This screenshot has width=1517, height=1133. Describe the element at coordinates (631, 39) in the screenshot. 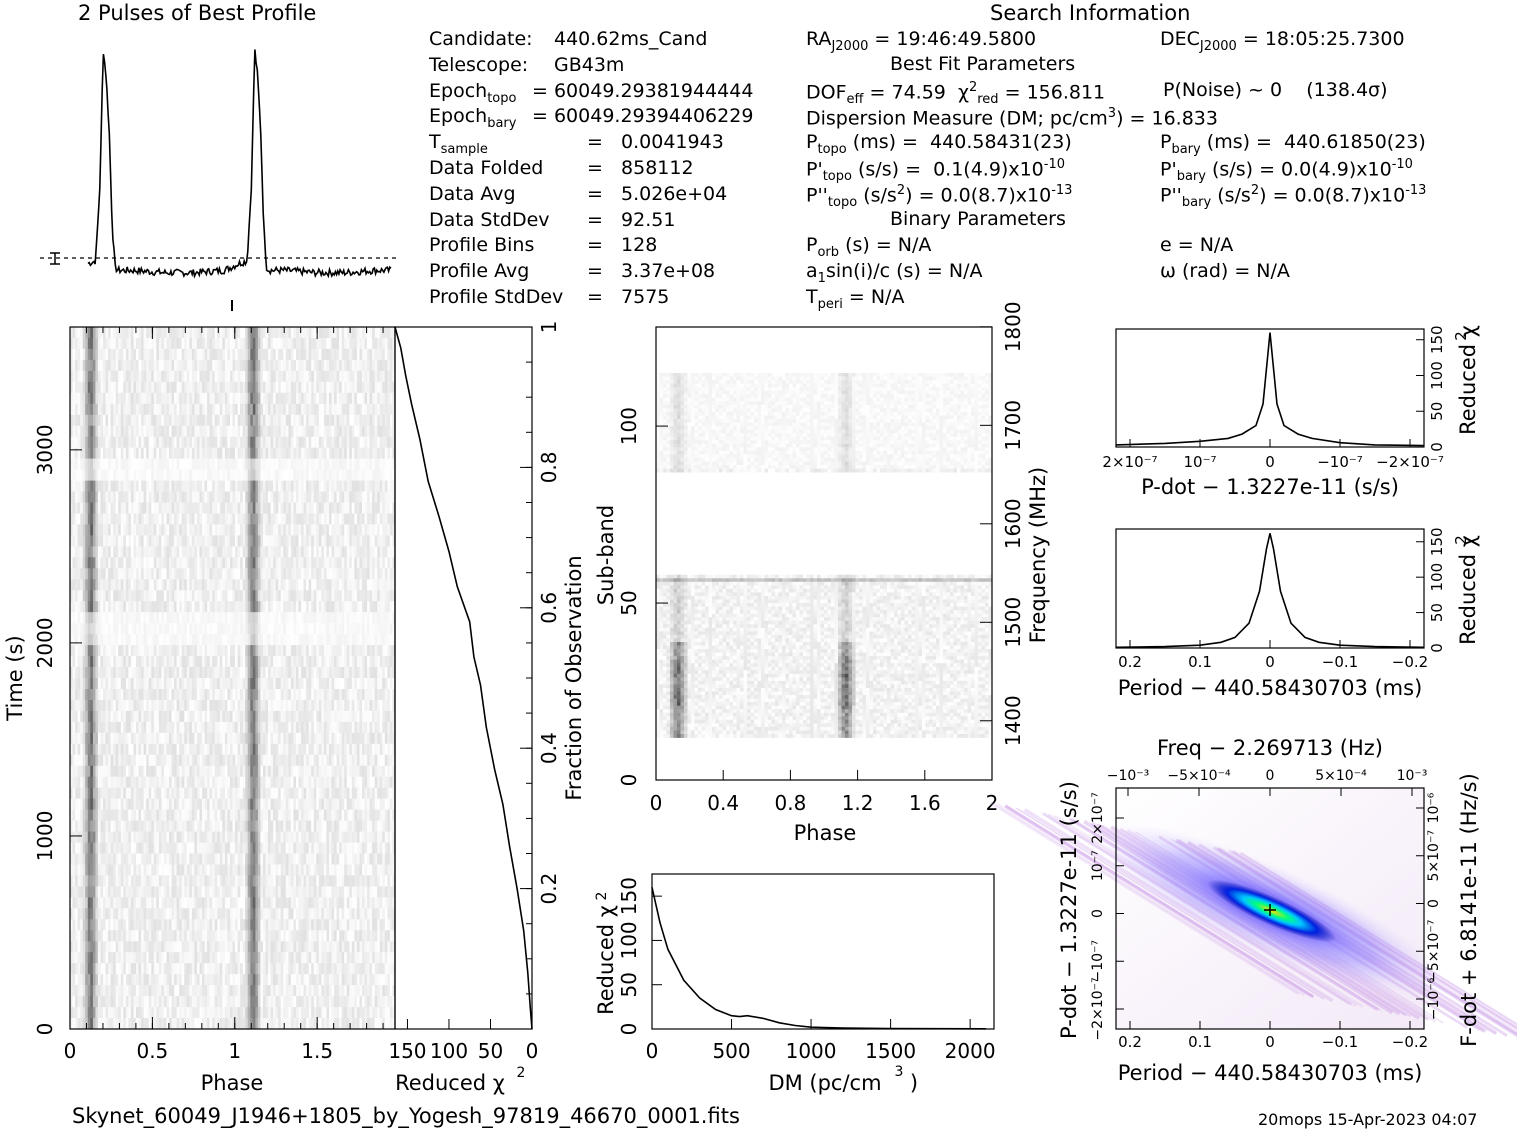

I see `info-row-value: 440.62ms_Cand` at that location.